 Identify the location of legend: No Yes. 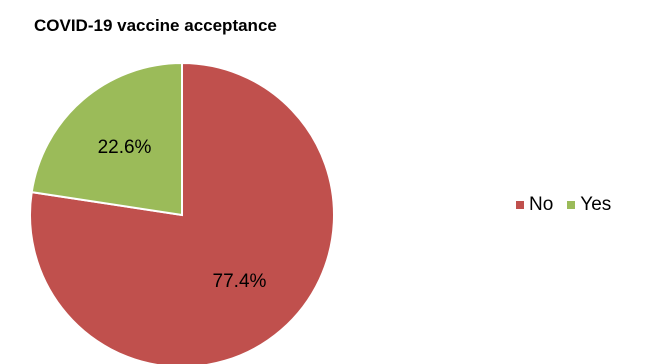
(563, 205).